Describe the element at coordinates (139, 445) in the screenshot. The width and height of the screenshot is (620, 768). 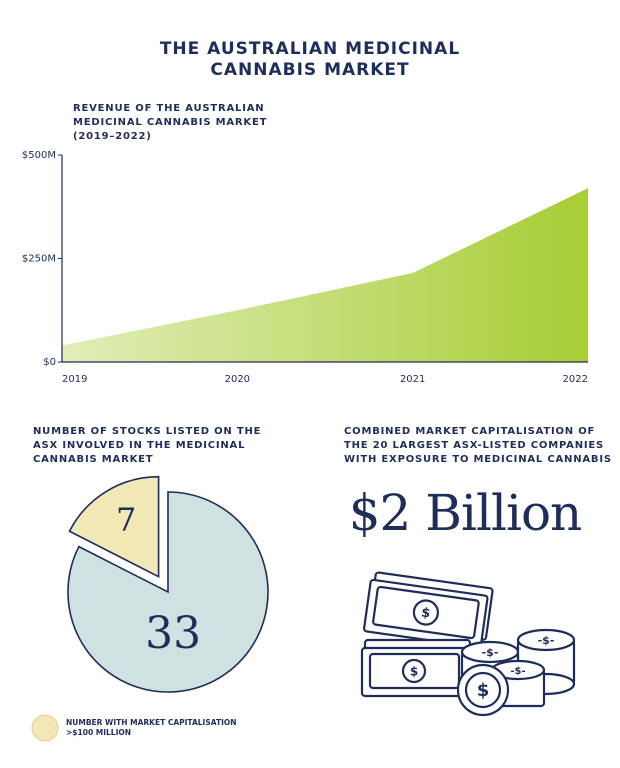
I see `chart-title: ASX INVOLVED IN THE MEDICINAL` at that location.